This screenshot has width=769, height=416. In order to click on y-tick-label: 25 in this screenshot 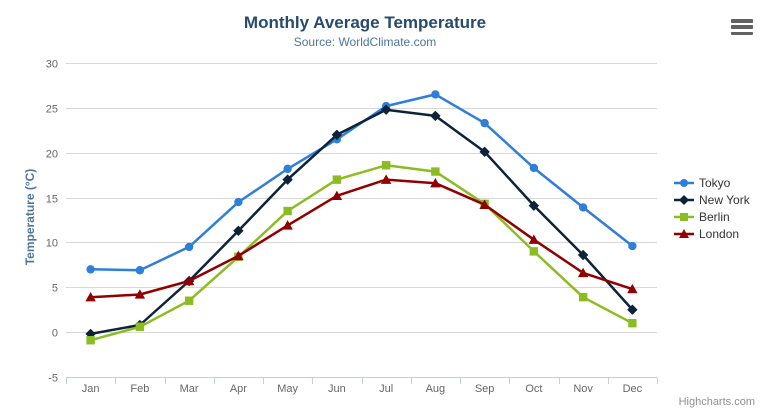, I will do `click(52, 110)`.